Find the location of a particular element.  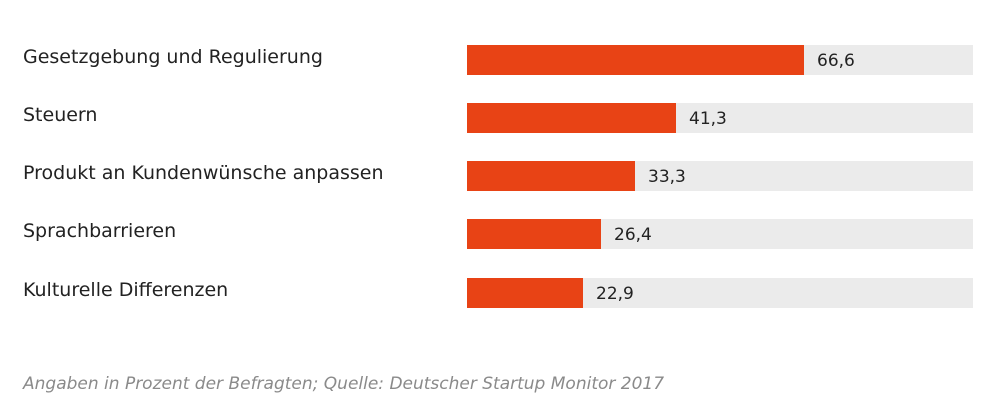

chart-row: Gesetzgebung und Regulierung 66,6 is located at coordinates (500, 65).